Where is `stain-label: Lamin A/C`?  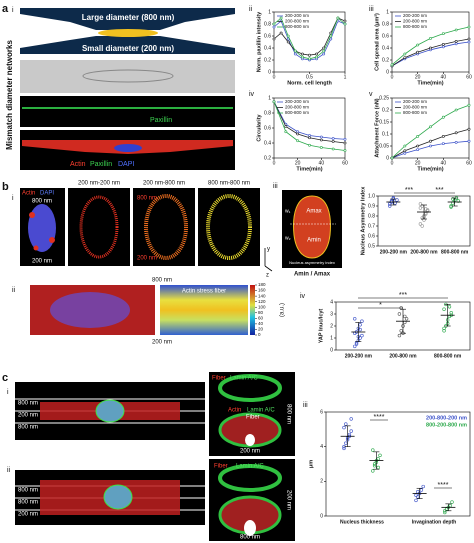 stain-label: Lamin A/C is located at coordinates (261, 411).